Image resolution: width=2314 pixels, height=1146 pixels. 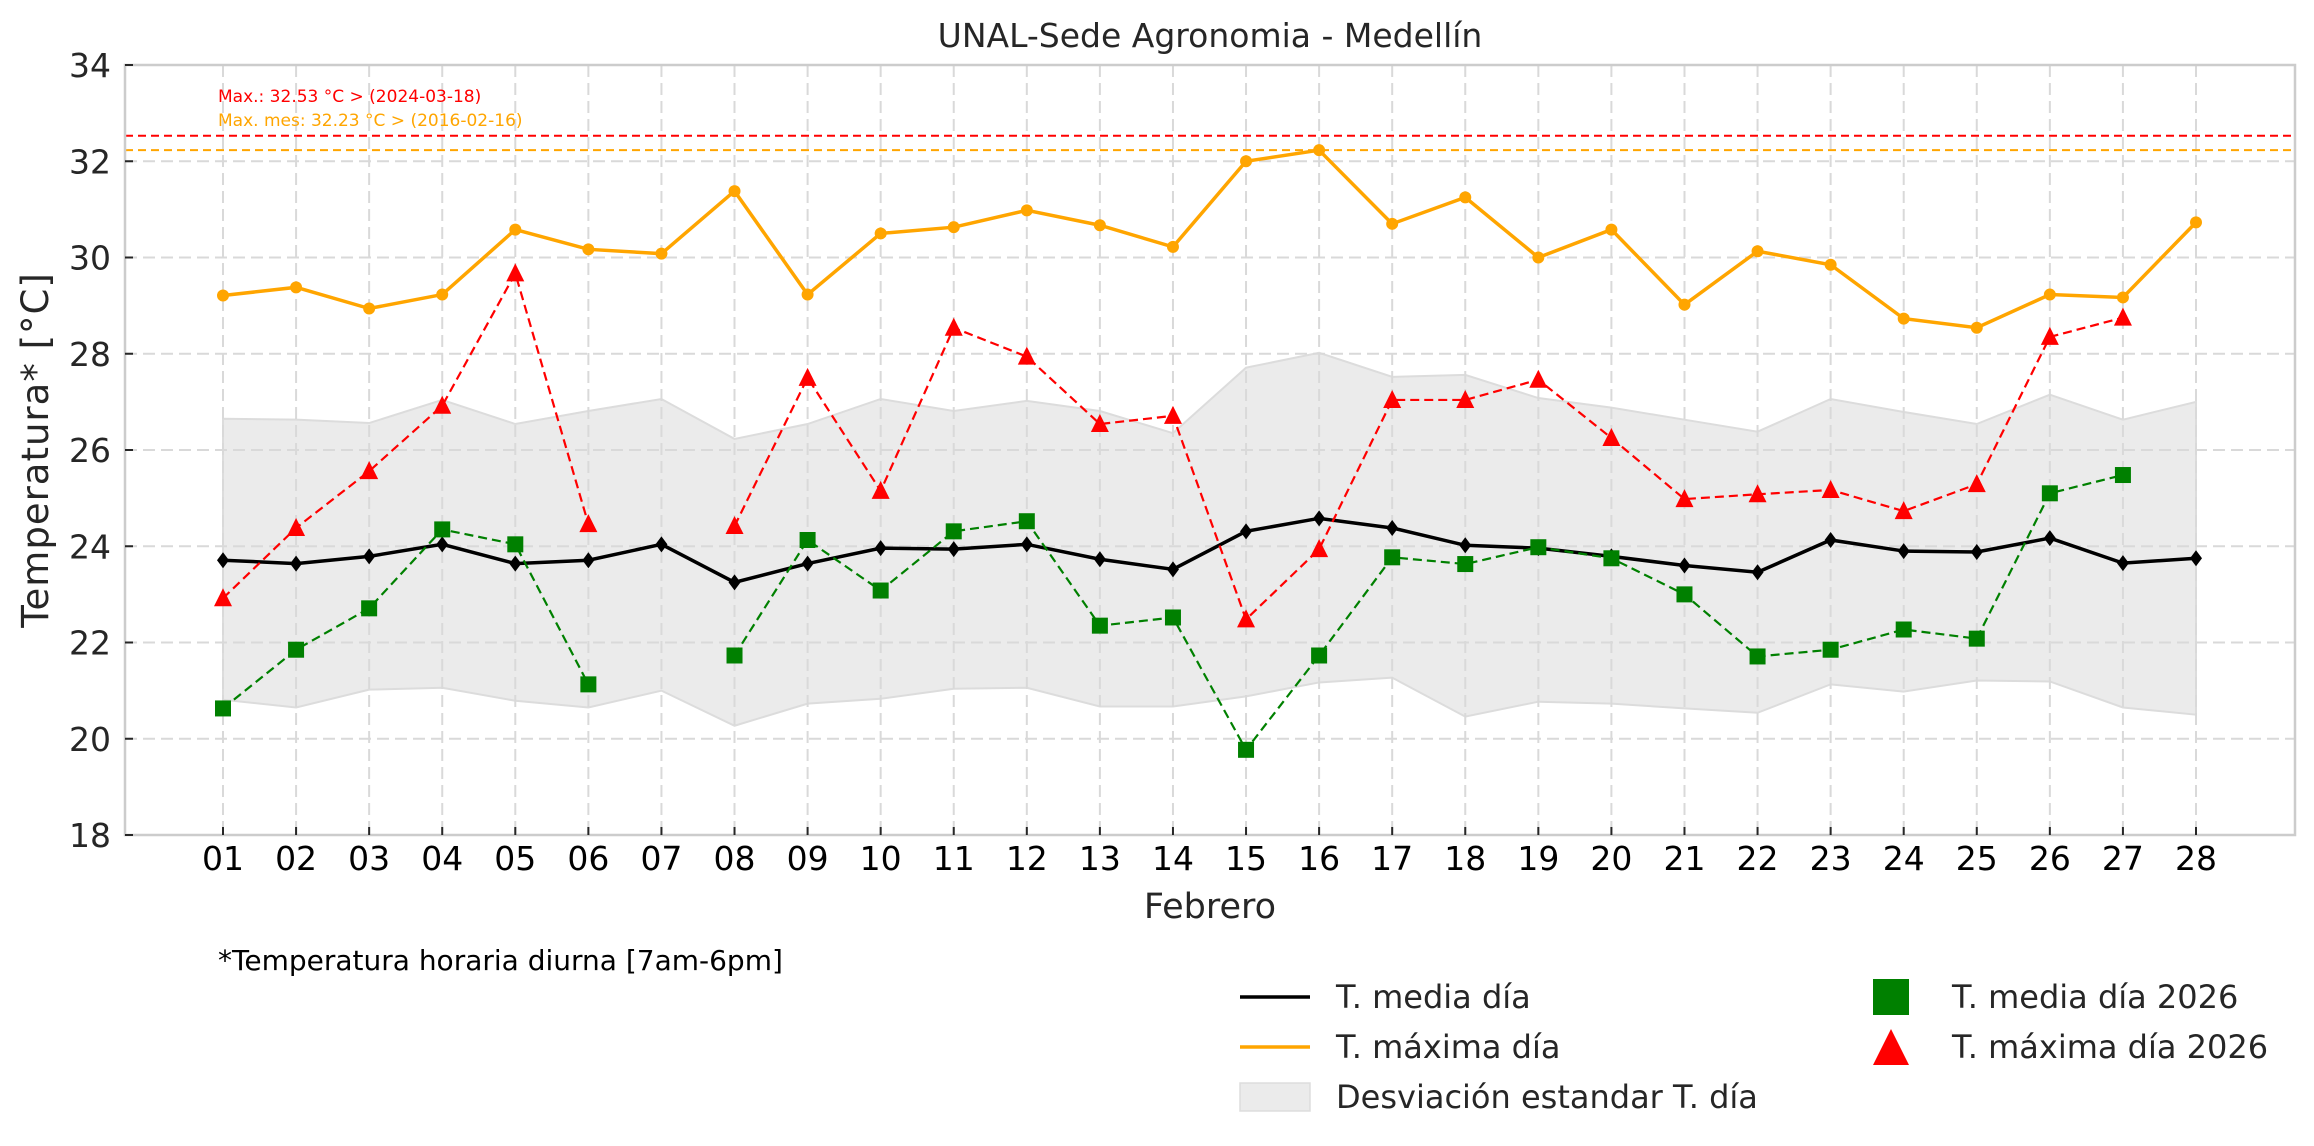 What do you see at coordinates (1275, 1097) in the screenshot?
I see `legend-patch-swatch` at bounding box center [1275, 1097].